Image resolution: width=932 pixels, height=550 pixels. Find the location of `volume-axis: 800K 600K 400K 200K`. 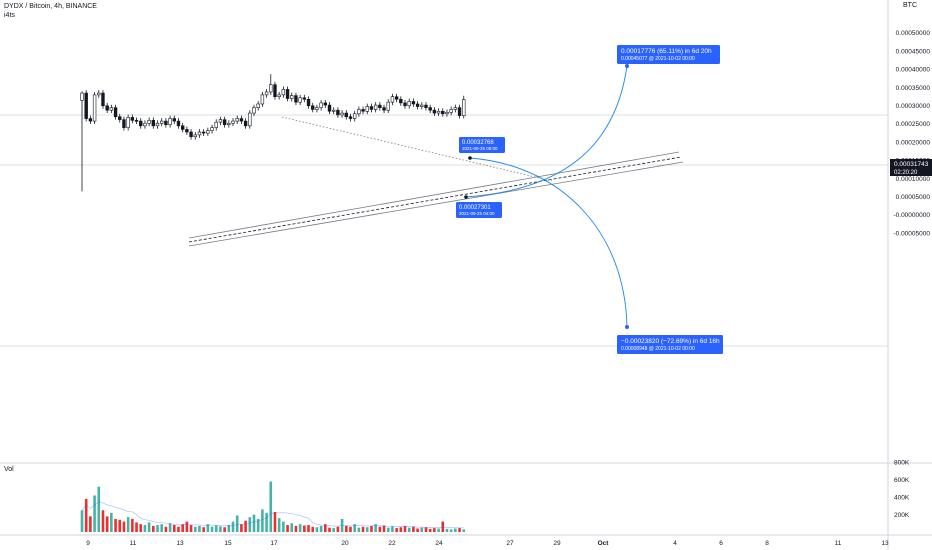

volume-axis: 800K 600K 400K 200K is located at coordinates (902, 489).